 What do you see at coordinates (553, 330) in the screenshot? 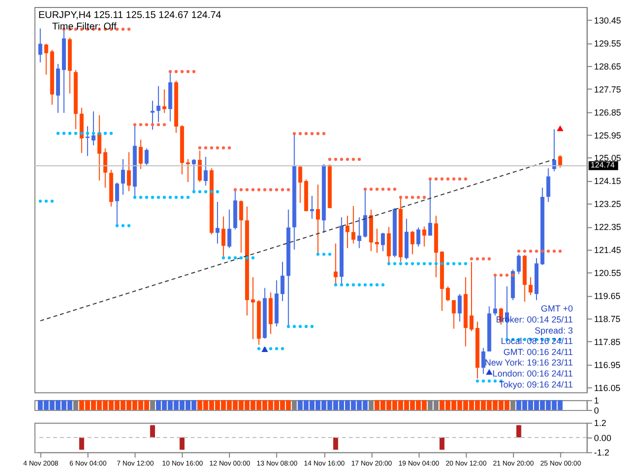
I see `annotation: Spread: 3` at bounding box center [553, 330].